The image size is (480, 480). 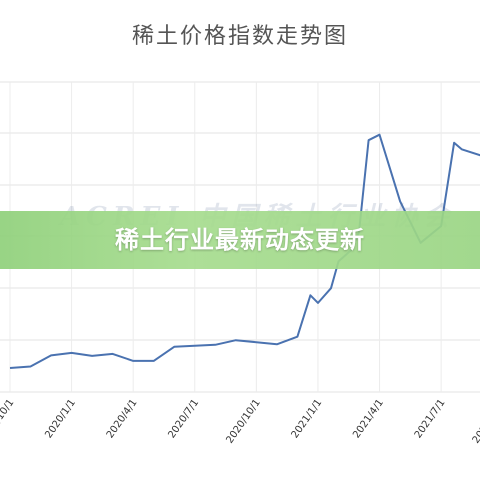 I want to click on x-tick-label: 2020/1/1, so click(x=60, y=418).